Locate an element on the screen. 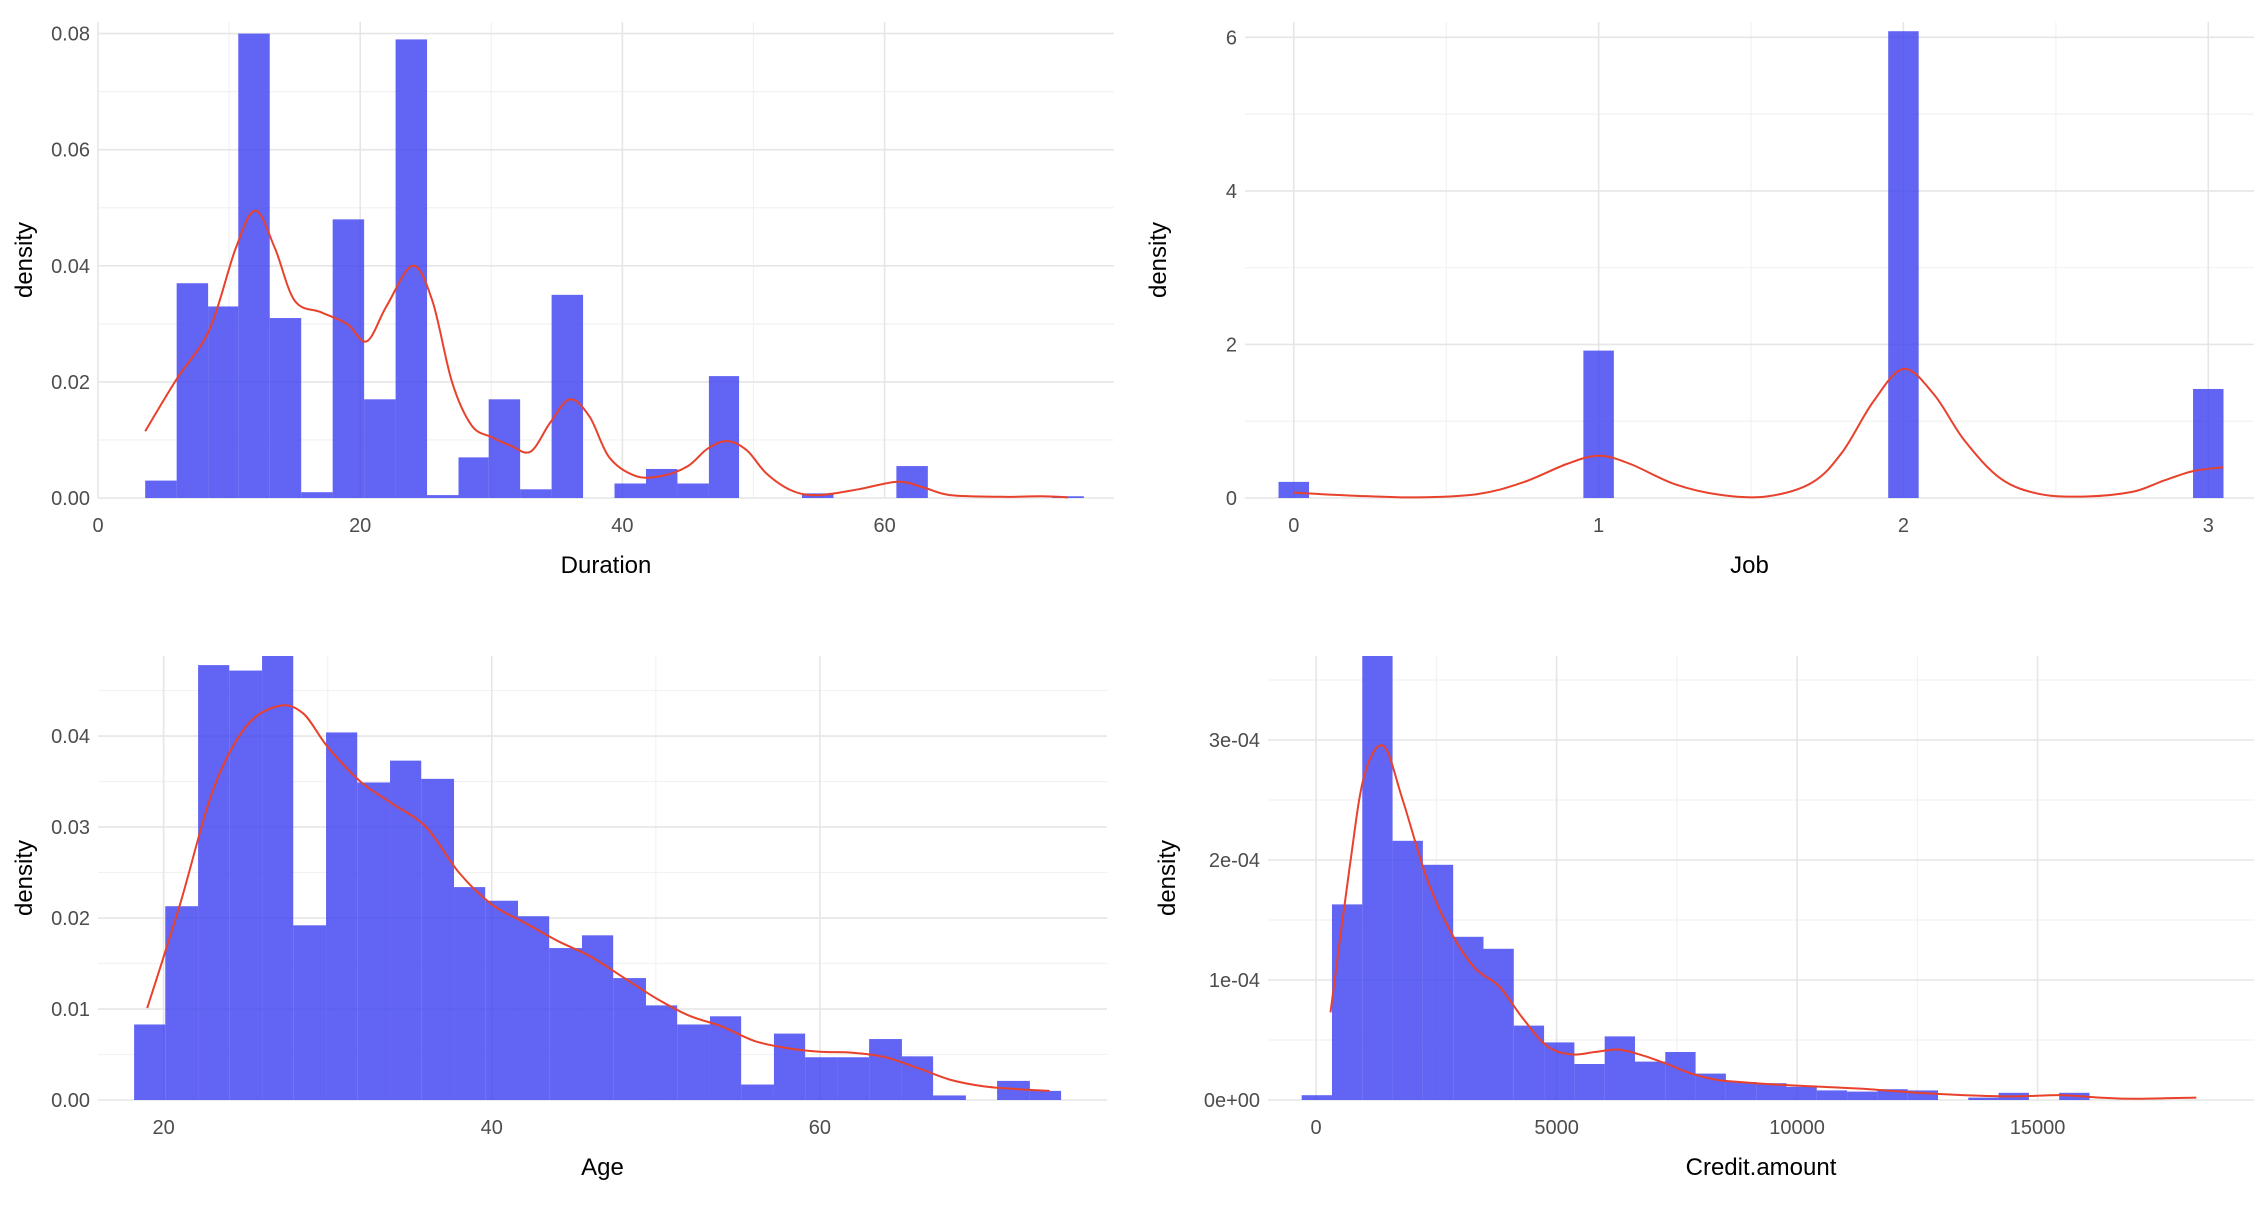  x-axis-title: Age is located at coordinates (602, 1167).